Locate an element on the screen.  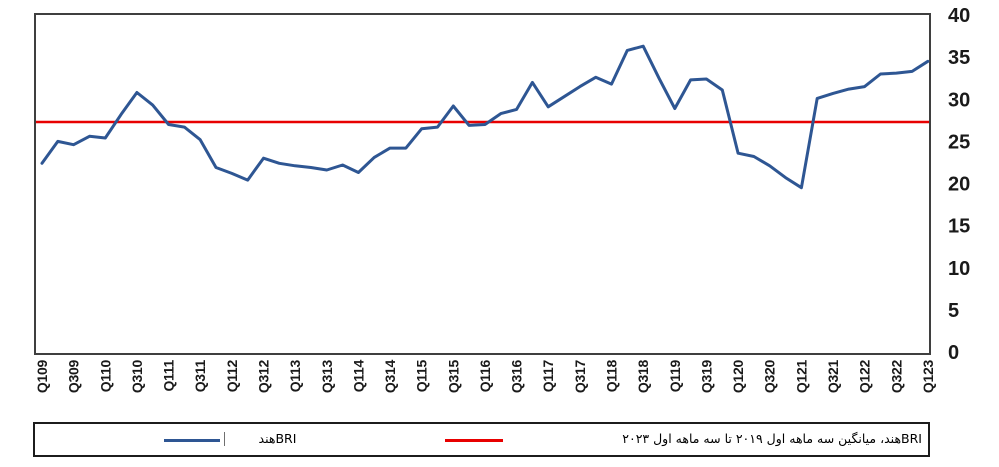
legend-line-sample-average is located at coordinates (474, 440).